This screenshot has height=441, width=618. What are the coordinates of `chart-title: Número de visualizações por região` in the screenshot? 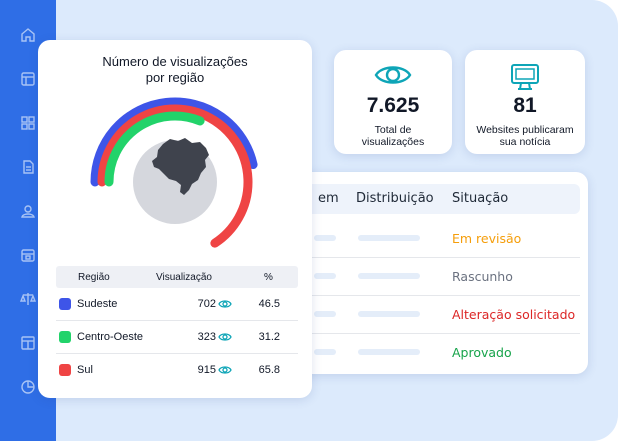 It's located at (175, 69).